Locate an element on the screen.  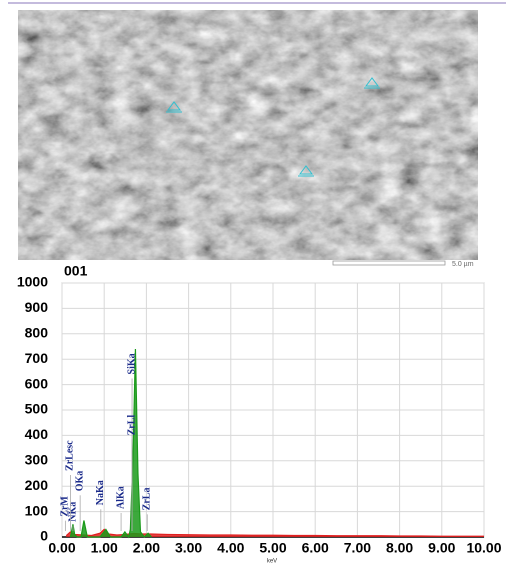
markers is located at coordinates (273, 127).